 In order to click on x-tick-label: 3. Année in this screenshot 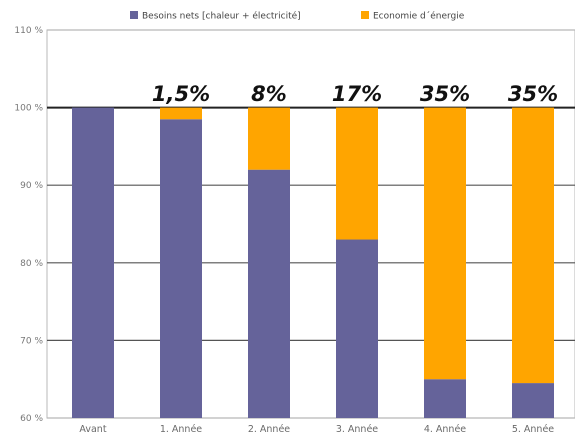, I will do `click(357, 429)`.